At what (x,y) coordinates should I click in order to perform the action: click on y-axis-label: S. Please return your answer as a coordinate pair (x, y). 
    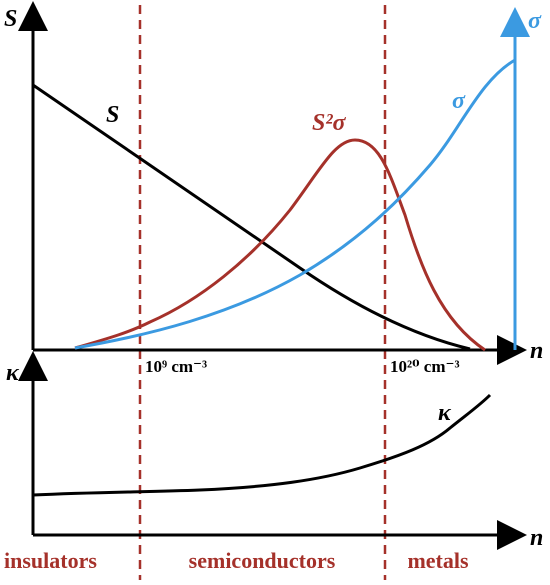
    Looking at the image, I should click on (10, 19).